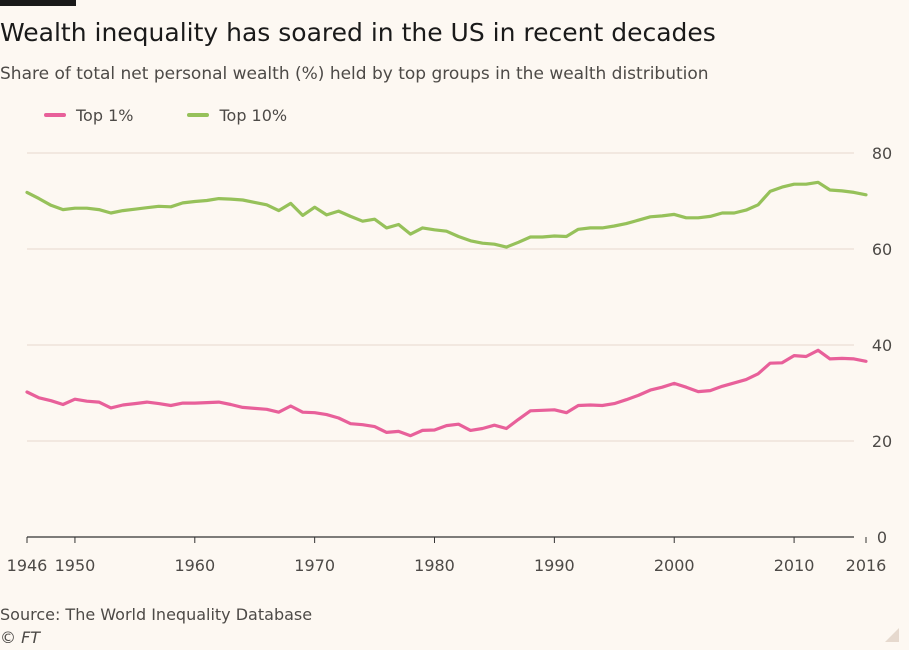 The height and width of the screenshot is (650, 909). I want to click on legend-swatch-top10, so click(198, 115).